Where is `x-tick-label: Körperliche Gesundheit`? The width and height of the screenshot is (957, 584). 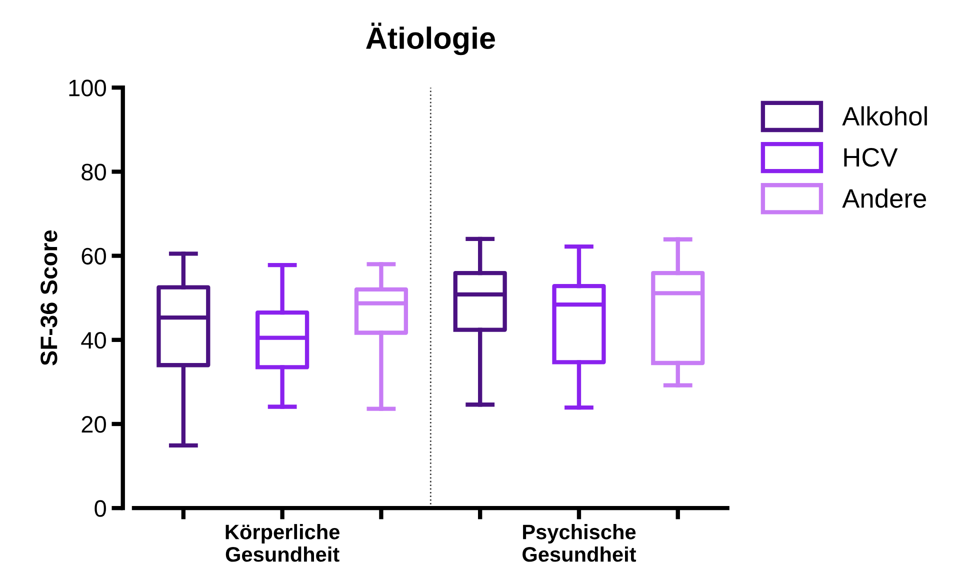
x-tick-label: Körperliche Gesundheit is located at coordinates (283, 543).